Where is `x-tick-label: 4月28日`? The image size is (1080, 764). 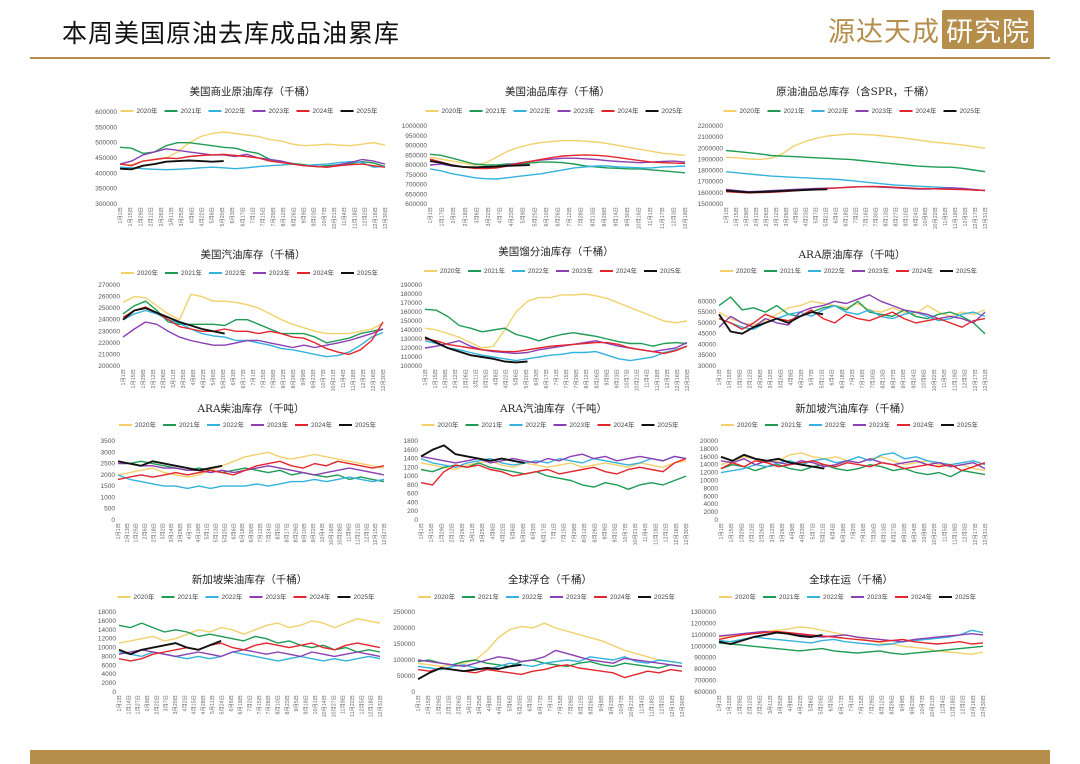
x-tick-label: 4月28日 is located at coordinates (203, 704).